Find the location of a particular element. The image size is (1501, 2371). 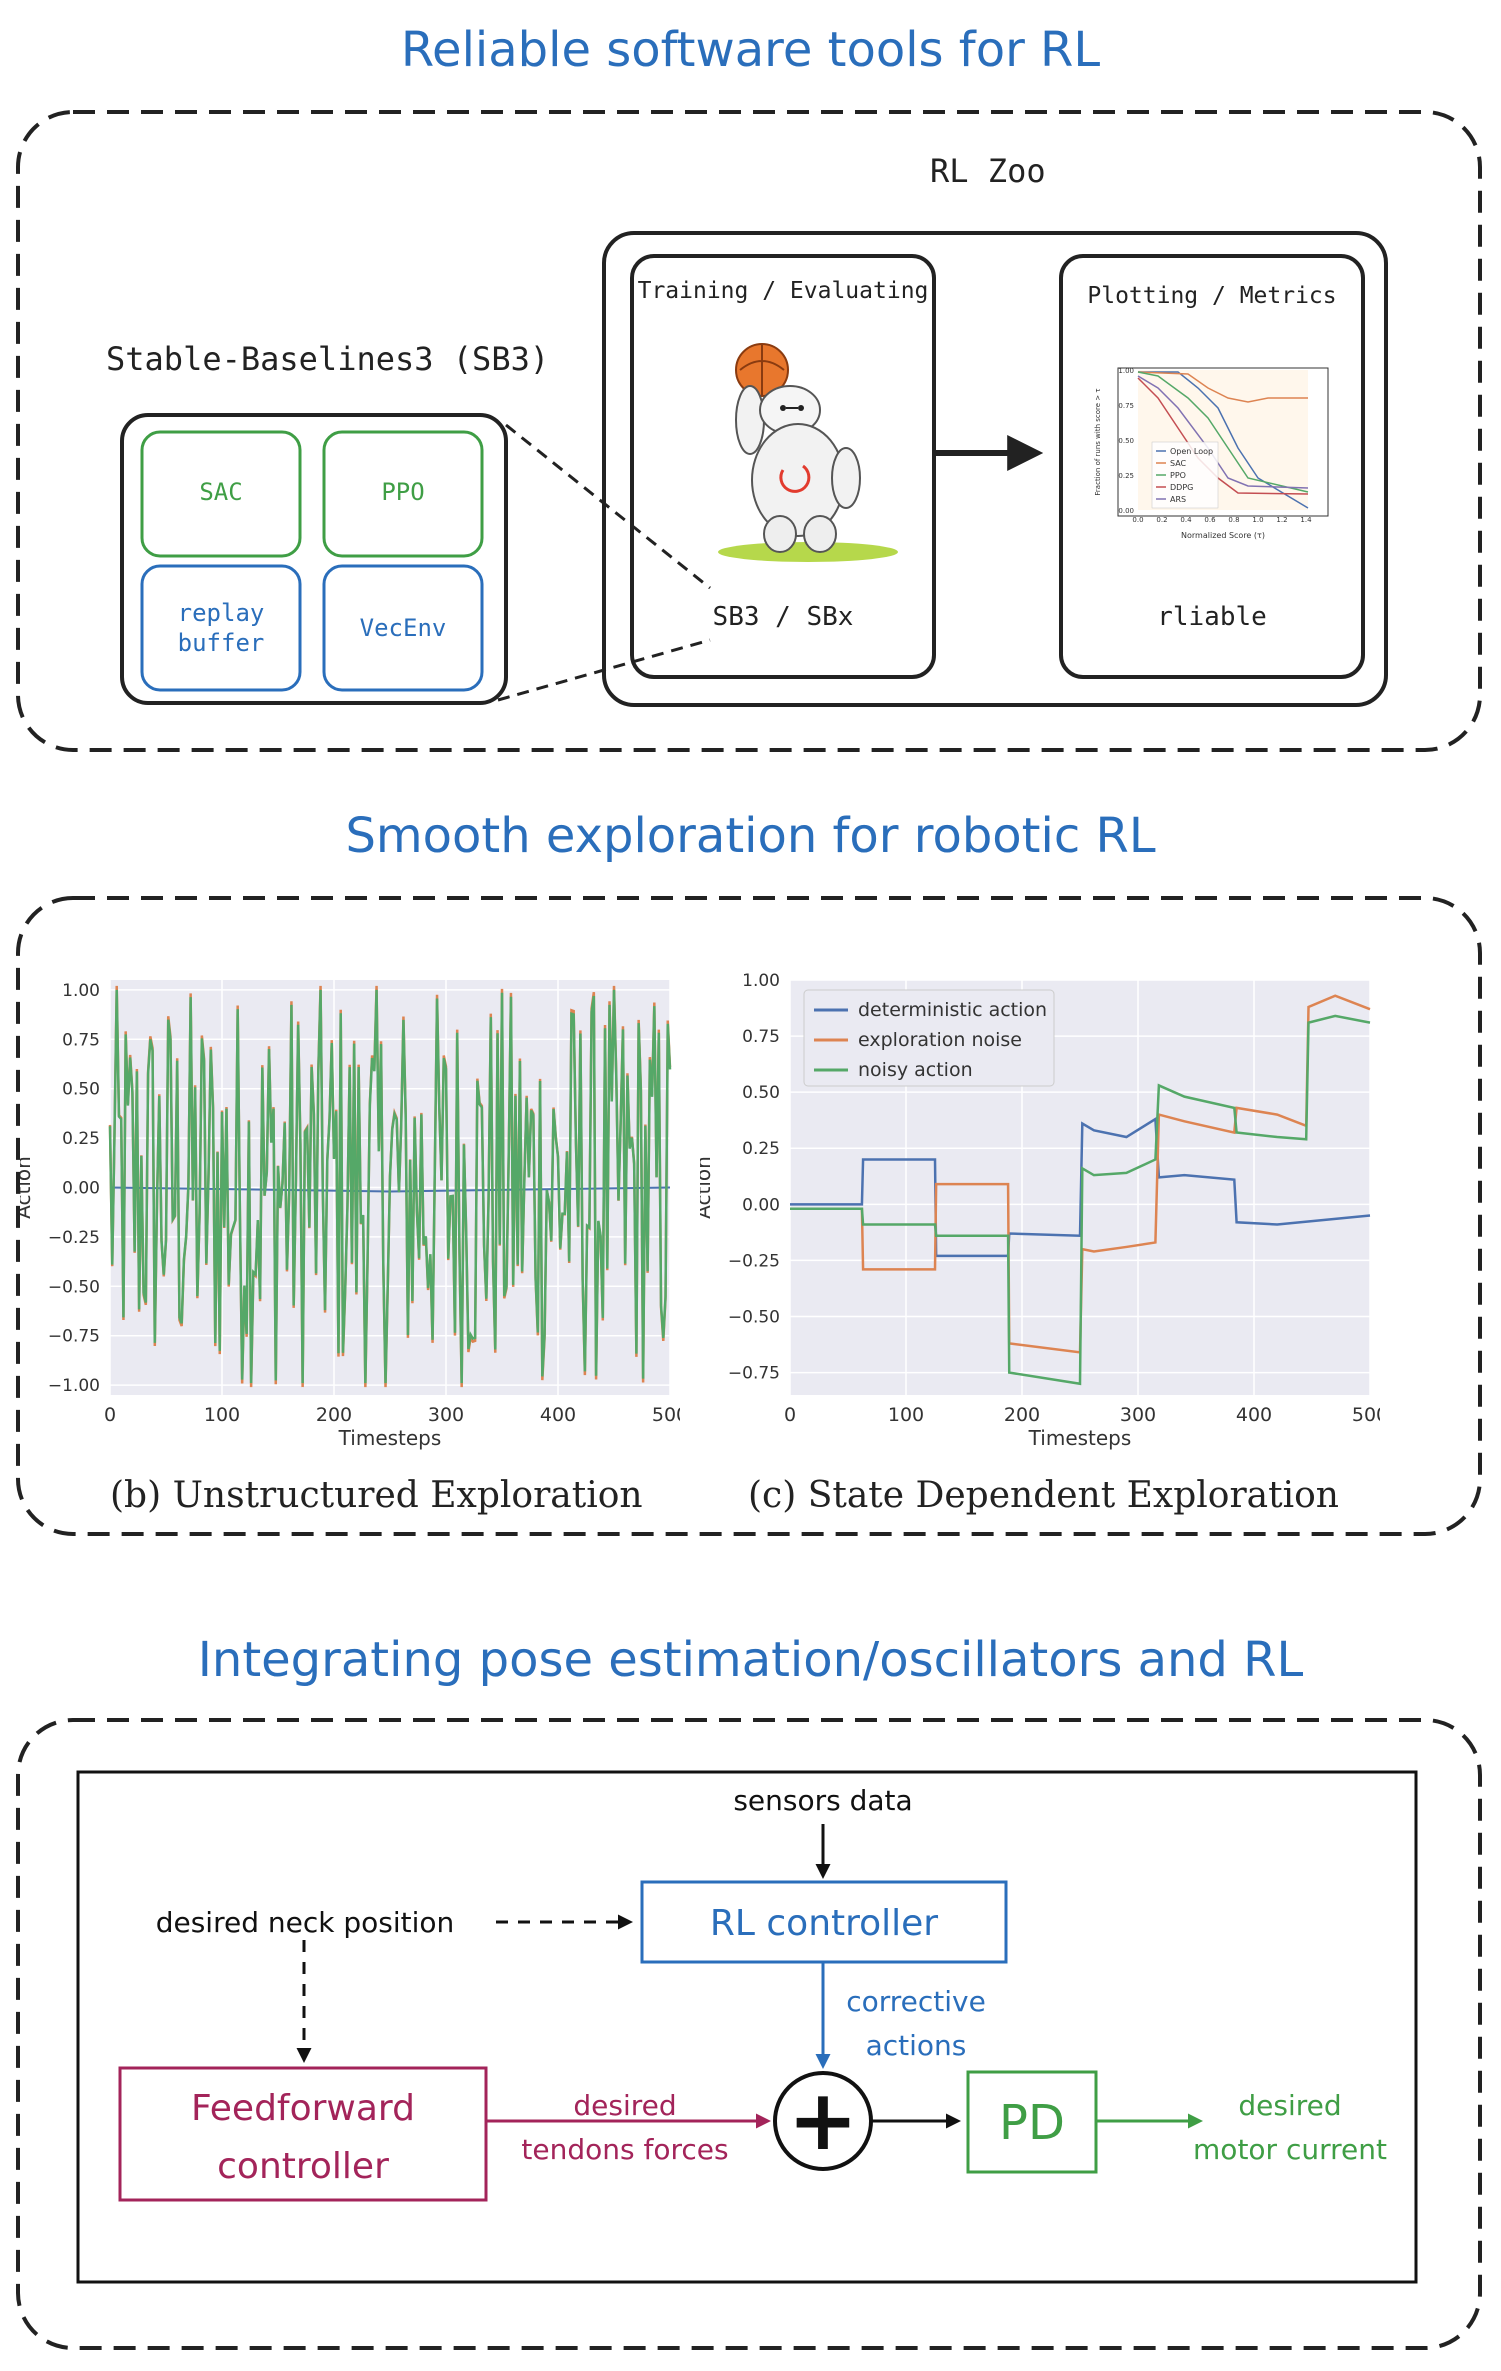

mini-ytick-label: 1.00 is located at coordinates (1126, 371).